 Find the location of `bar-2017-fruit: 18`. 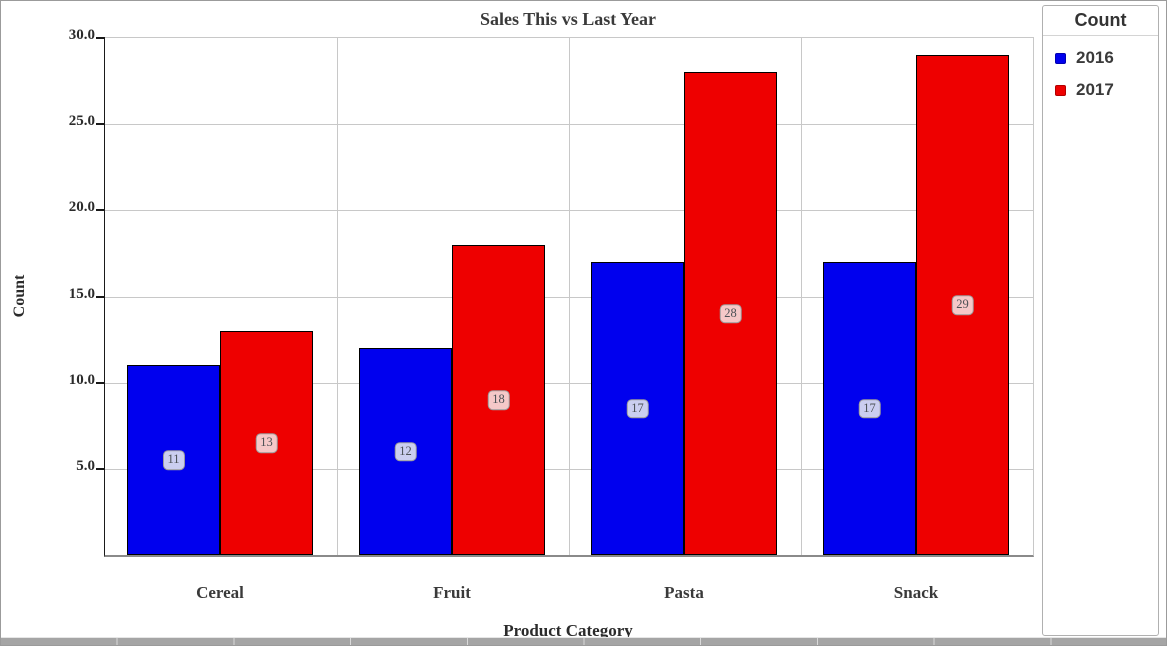

bar-2017-fruit: 18 is located at coordinates (498, 399).